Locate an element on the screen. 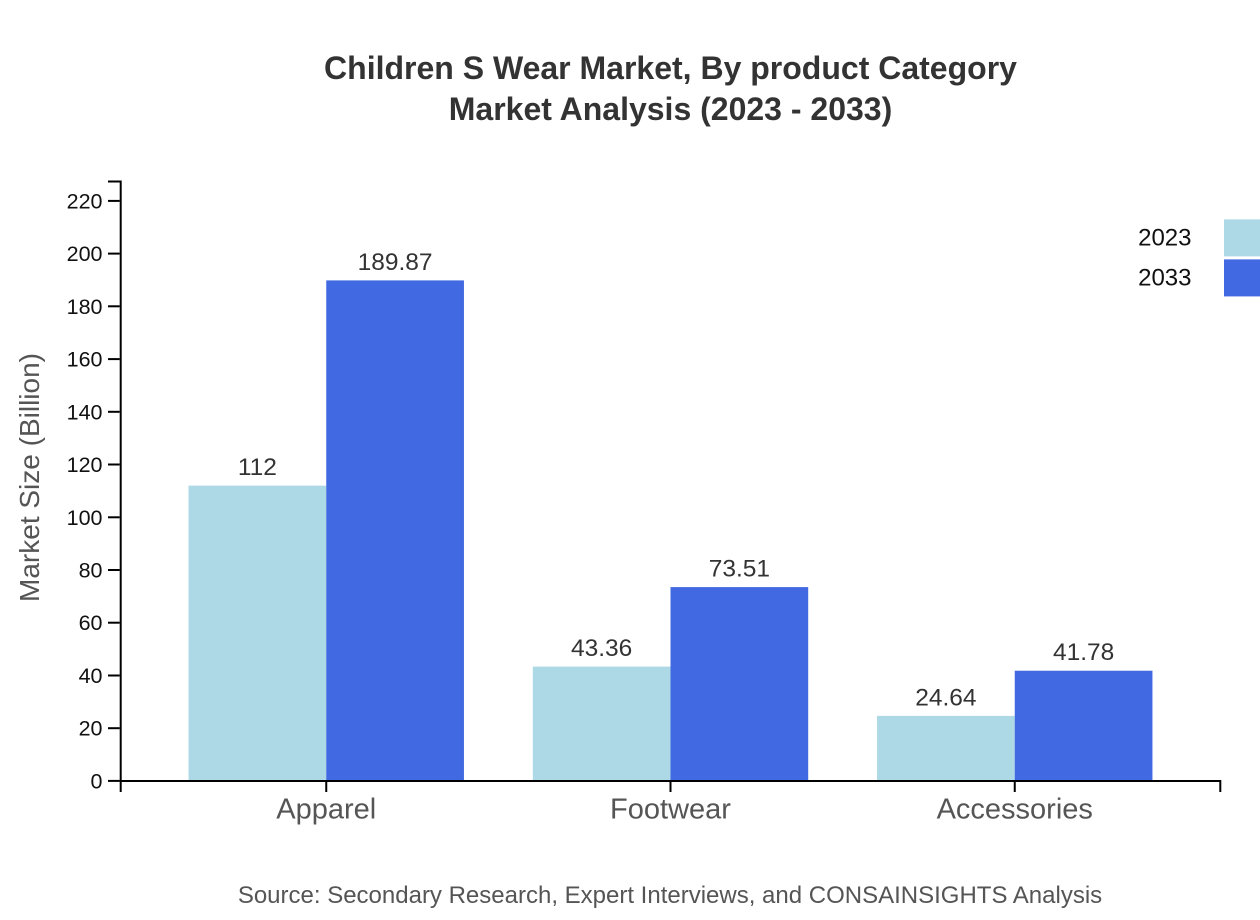  svg-text: 20 is located at coordinates (91, 729).